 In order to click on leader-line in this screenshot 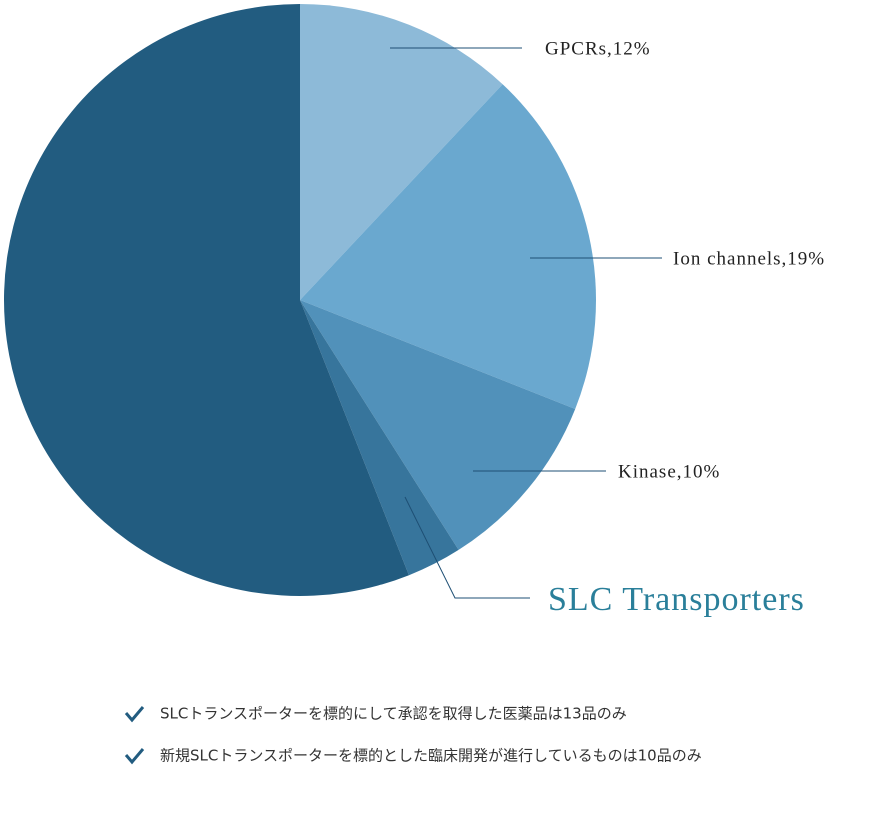, I will do `click(467, 547)`.